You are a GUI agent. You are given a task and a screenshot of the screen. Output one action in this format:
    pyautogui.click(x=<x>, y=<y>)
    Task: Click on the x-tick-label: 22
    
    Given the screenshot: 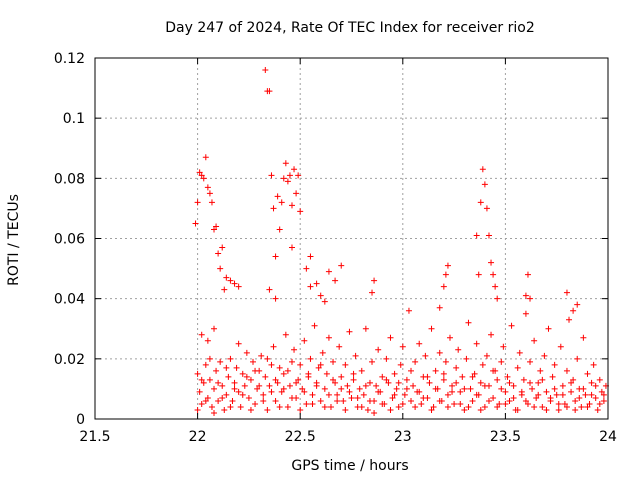 What is the action you would take?
    pyautogui.click(x=198, y=437)
    